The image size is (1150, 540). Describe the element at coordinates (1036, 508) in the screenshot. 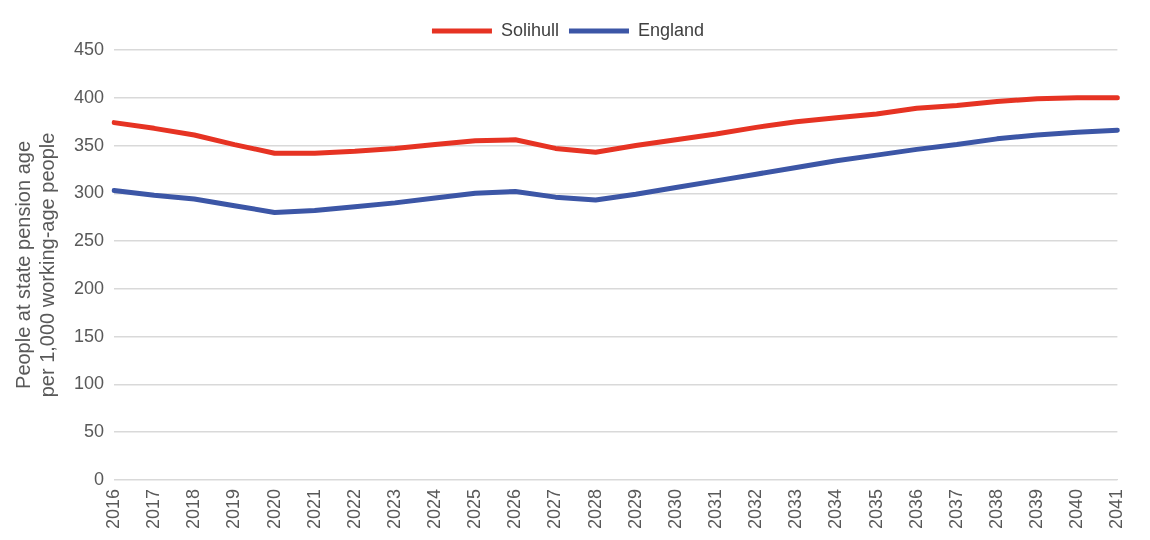

I see `x-tick-label: 2039` at that location.